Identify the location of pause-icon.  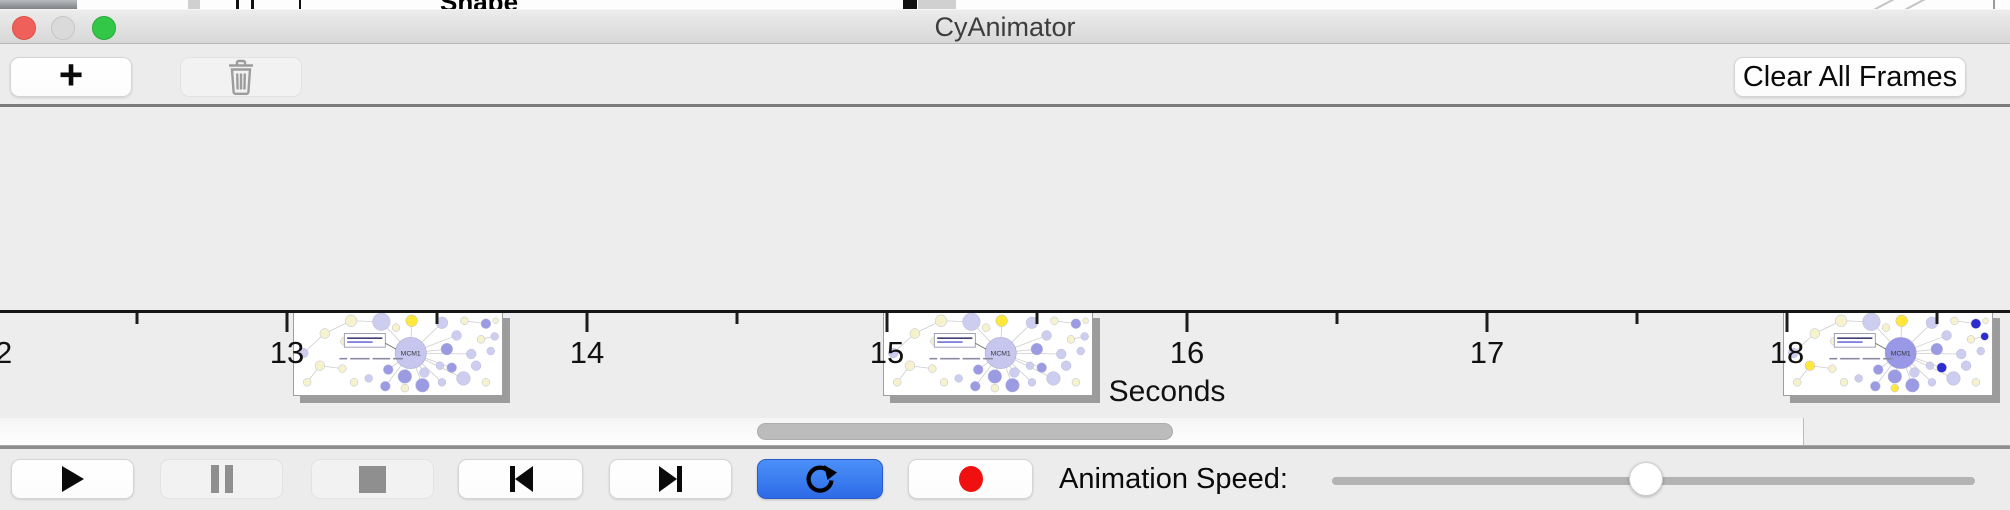
(221, 479).